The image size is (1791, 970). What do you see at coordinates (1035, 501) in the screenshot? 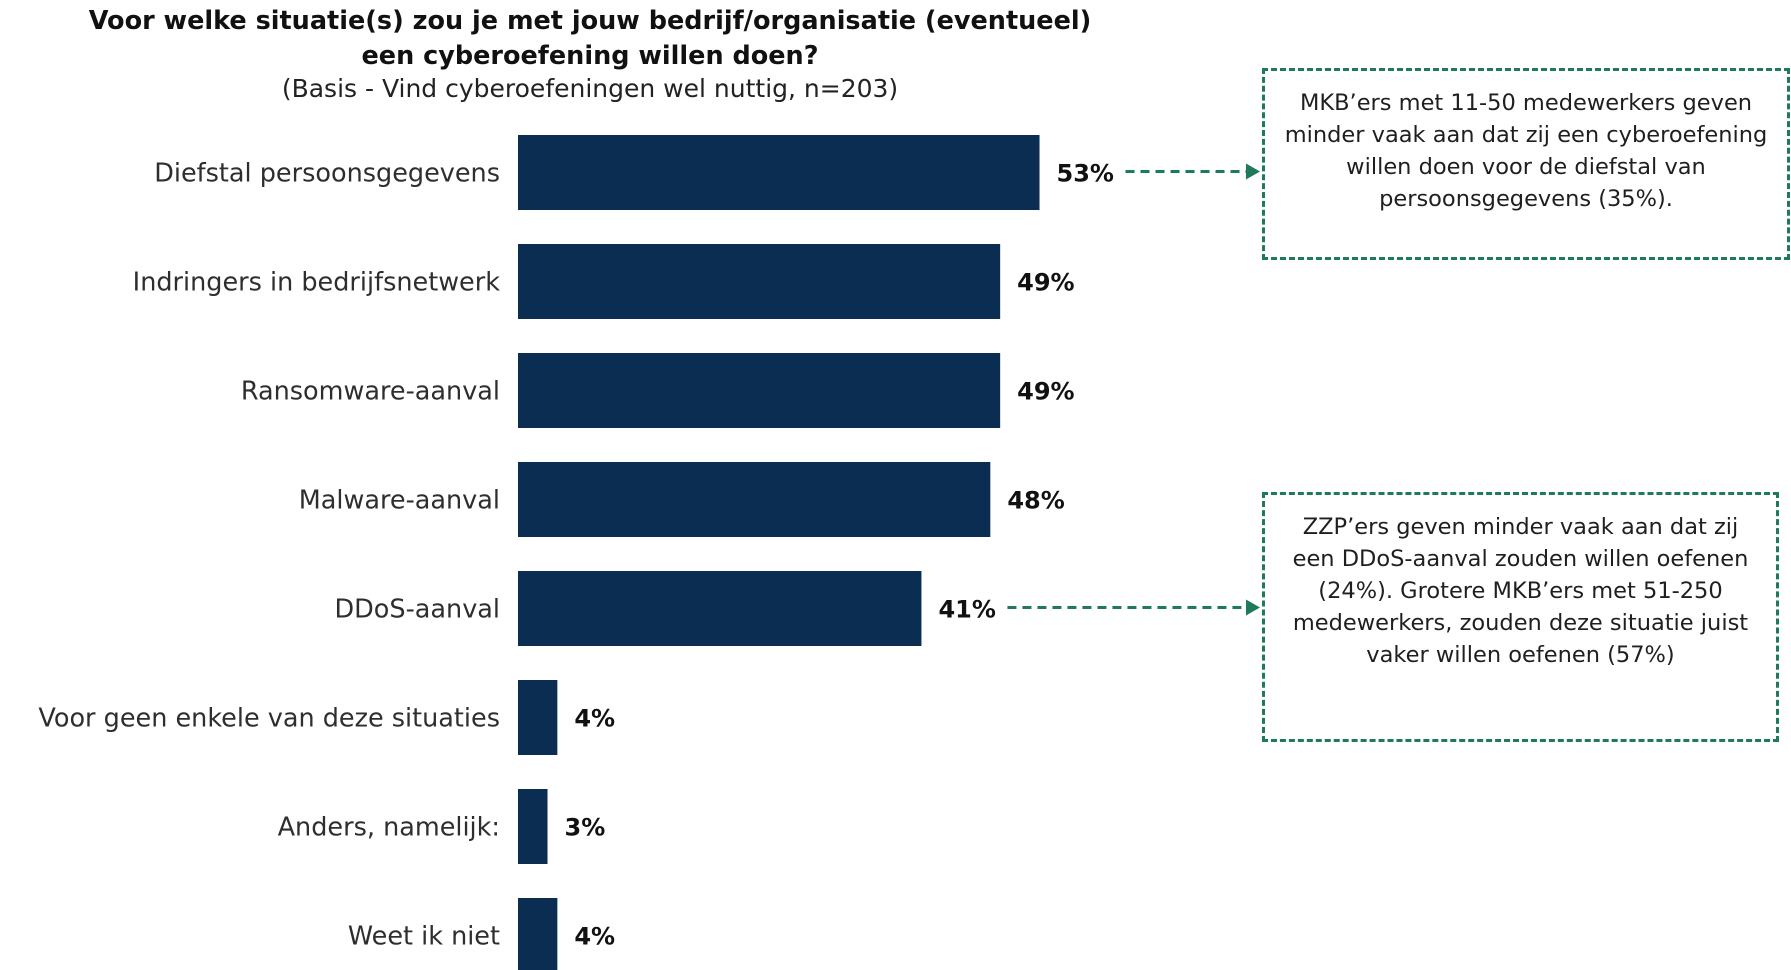
I see `value-label: 48%` at bounding box center [1035, 501].